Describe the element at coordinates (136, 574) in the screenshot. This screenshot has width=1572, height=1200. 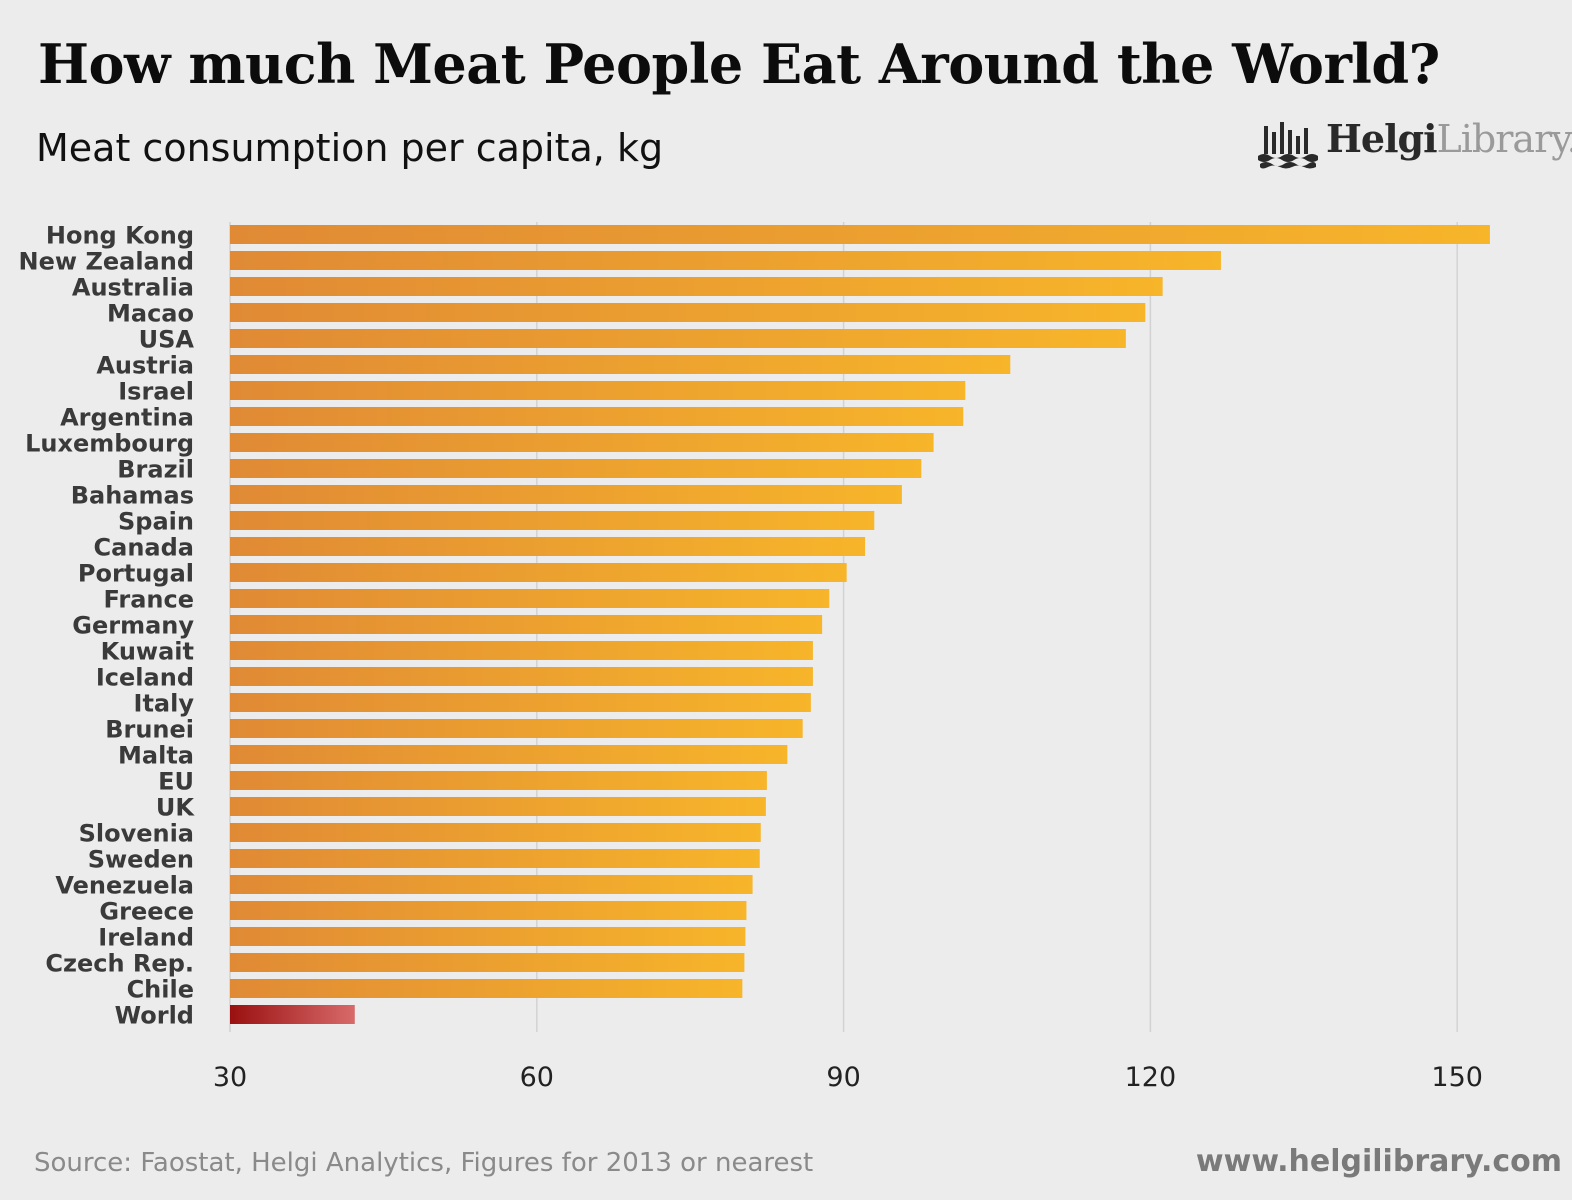
I see `category-label: Portugal` at that location.